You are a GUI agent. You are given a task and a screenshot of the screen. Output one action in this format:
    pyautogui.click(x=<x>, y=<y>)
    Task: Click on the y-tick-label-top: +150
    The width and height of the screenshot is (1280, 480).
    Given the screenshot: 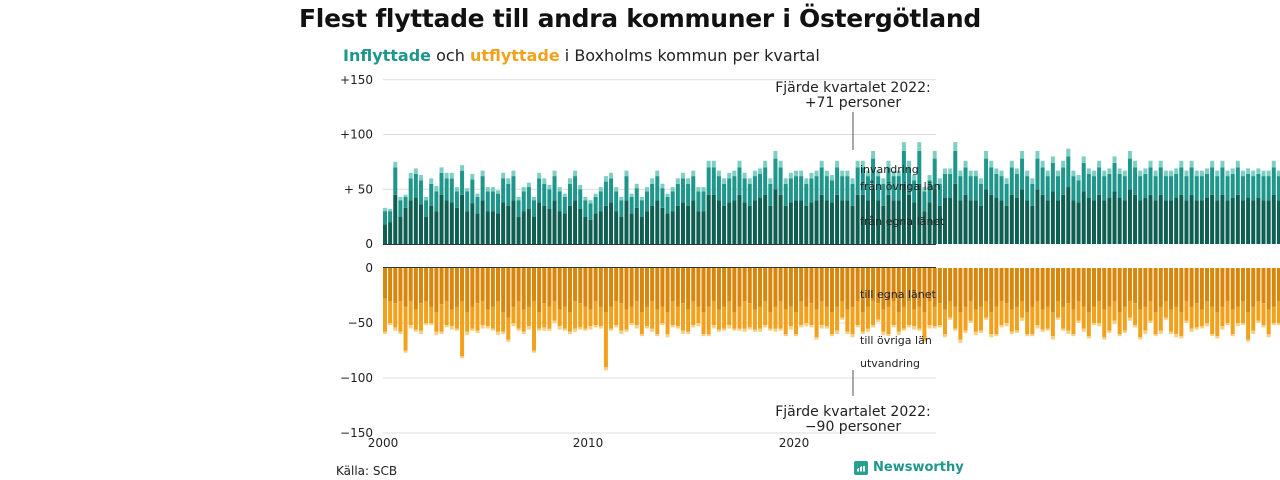 What is the action you would take?
    pyautogui.click(x=356, y=80)
    